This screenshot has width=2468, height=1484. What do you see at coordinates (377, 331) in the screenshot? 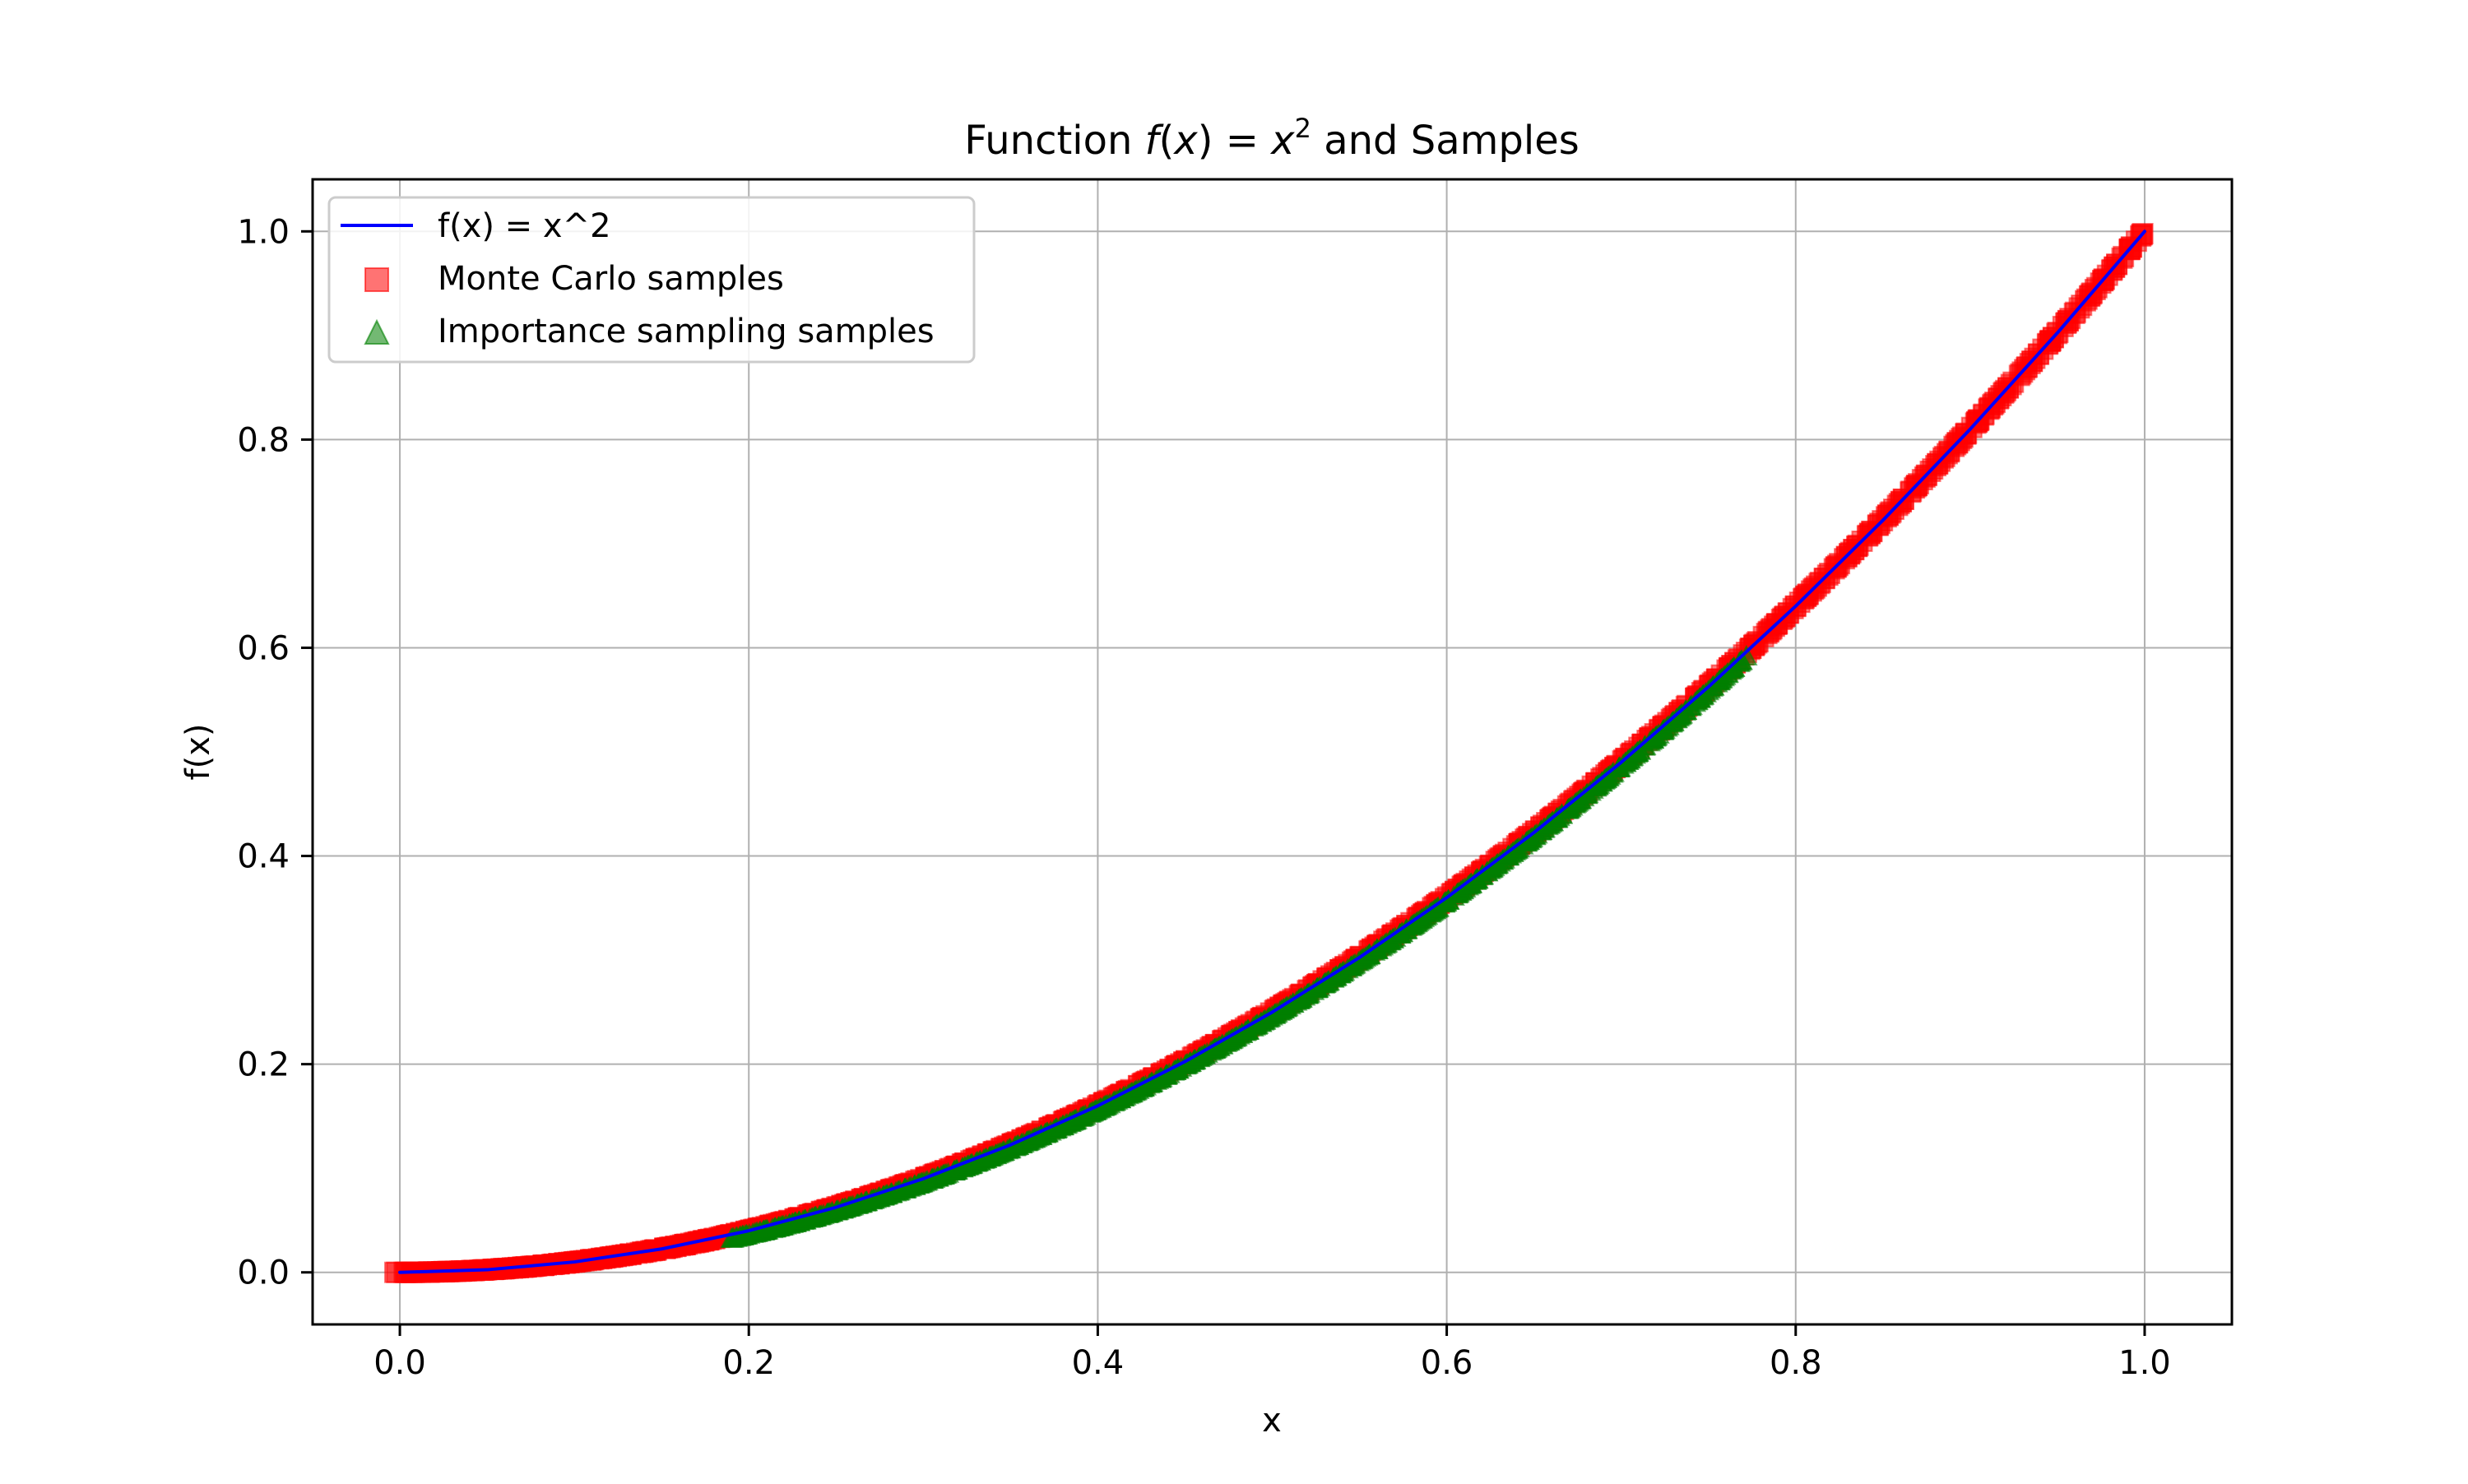
I see `legend-triangle-swatch` at bounding box center [377, 331].